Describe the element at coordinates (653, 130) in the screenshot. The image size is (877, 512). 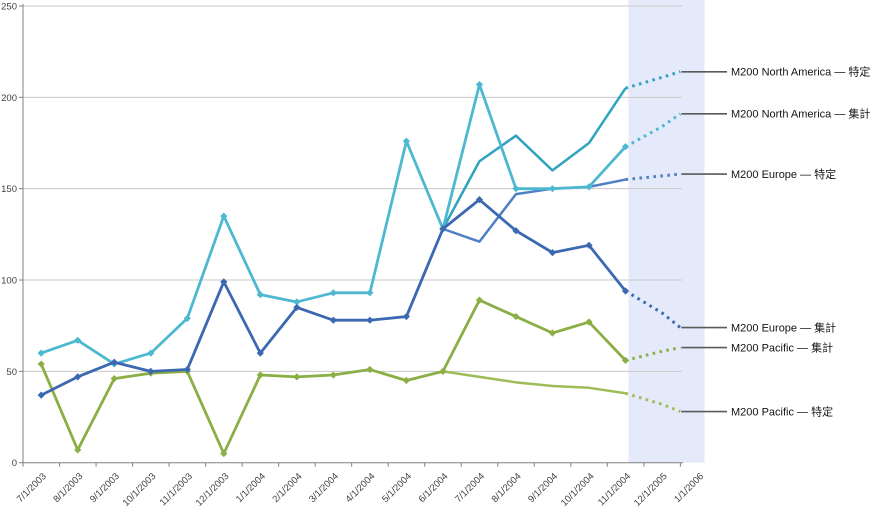
I see `series-forecast-line-m200-north-america-集計` at that location.